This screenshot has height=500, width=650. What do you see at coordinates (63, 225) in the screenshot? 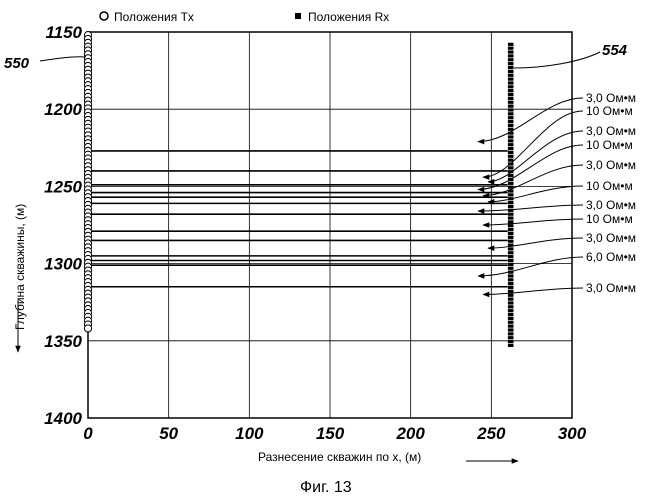
I see `y-tick-labels: 1150 1200 1250 1300 1350 1400` at bounding box center [63, 225].